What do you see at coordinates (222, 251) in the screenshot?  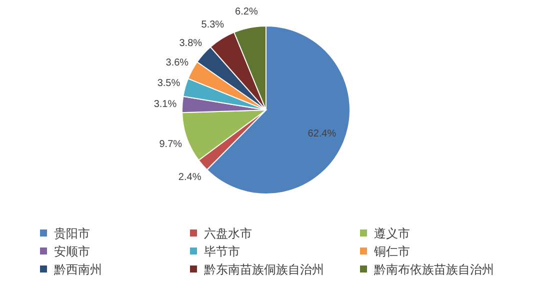 I see `legend-label: 毕节市` at bounding box center [222, 251].